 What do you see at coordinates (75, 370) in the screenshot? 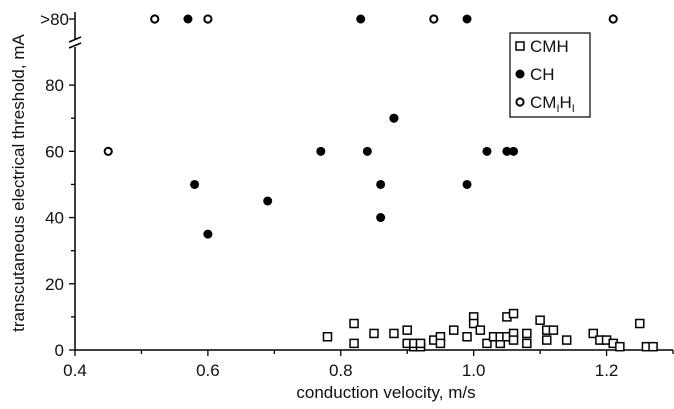
I see `x-tick-label: 0.4` at bounding box center [75, 370].